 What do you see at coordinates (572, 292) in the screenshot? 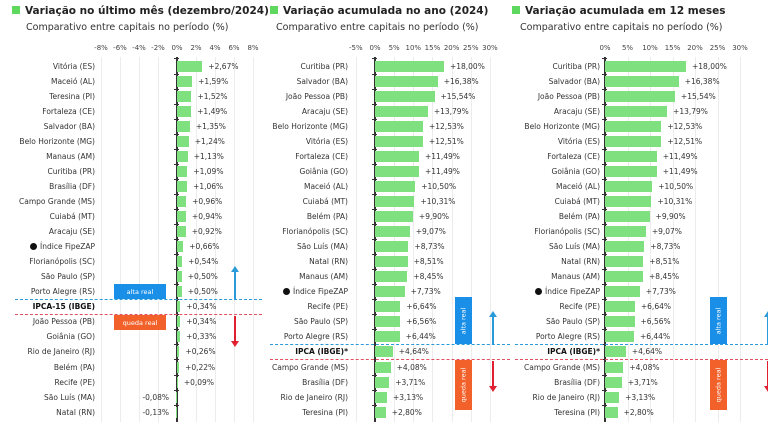
I see `row-name: Índice FipeZAP` at bounding box center [572, 292].